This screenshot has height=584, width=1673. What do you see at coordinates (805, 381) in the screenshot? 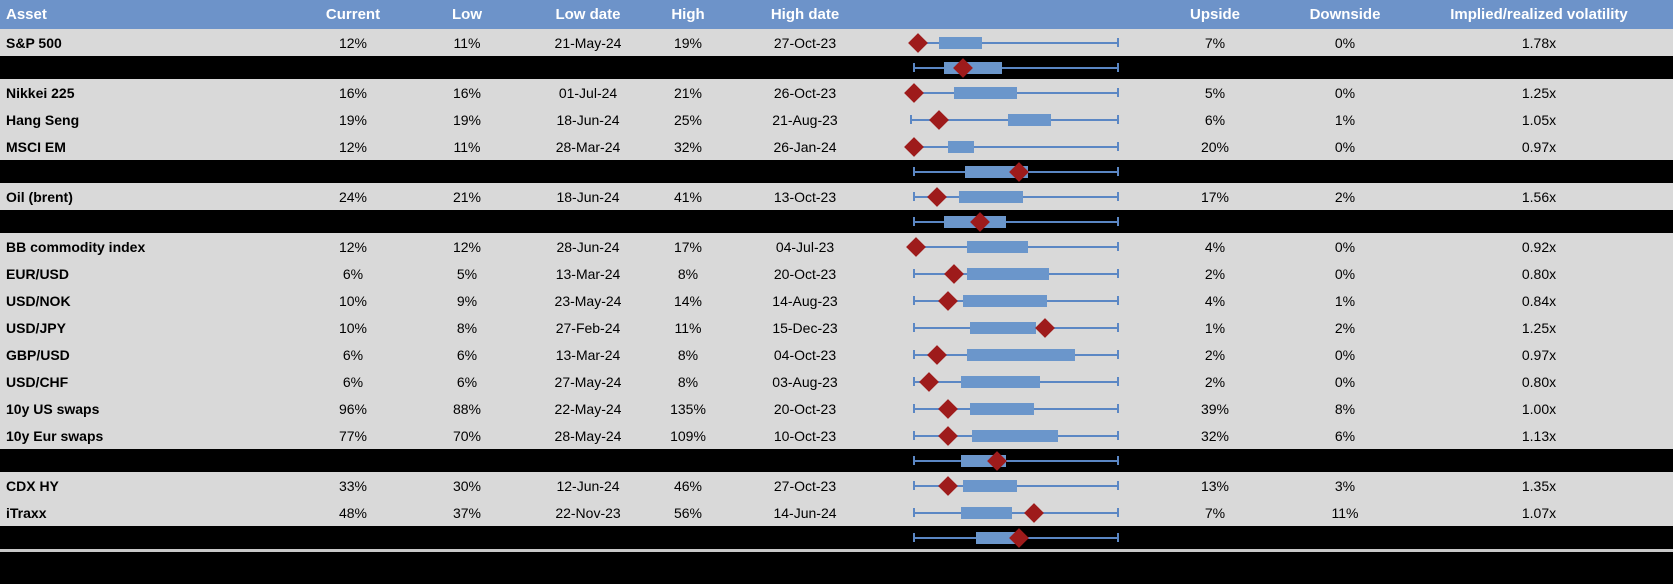
I see `high-date-cell: 03-Aug-23` at bounding box center [805, 381].